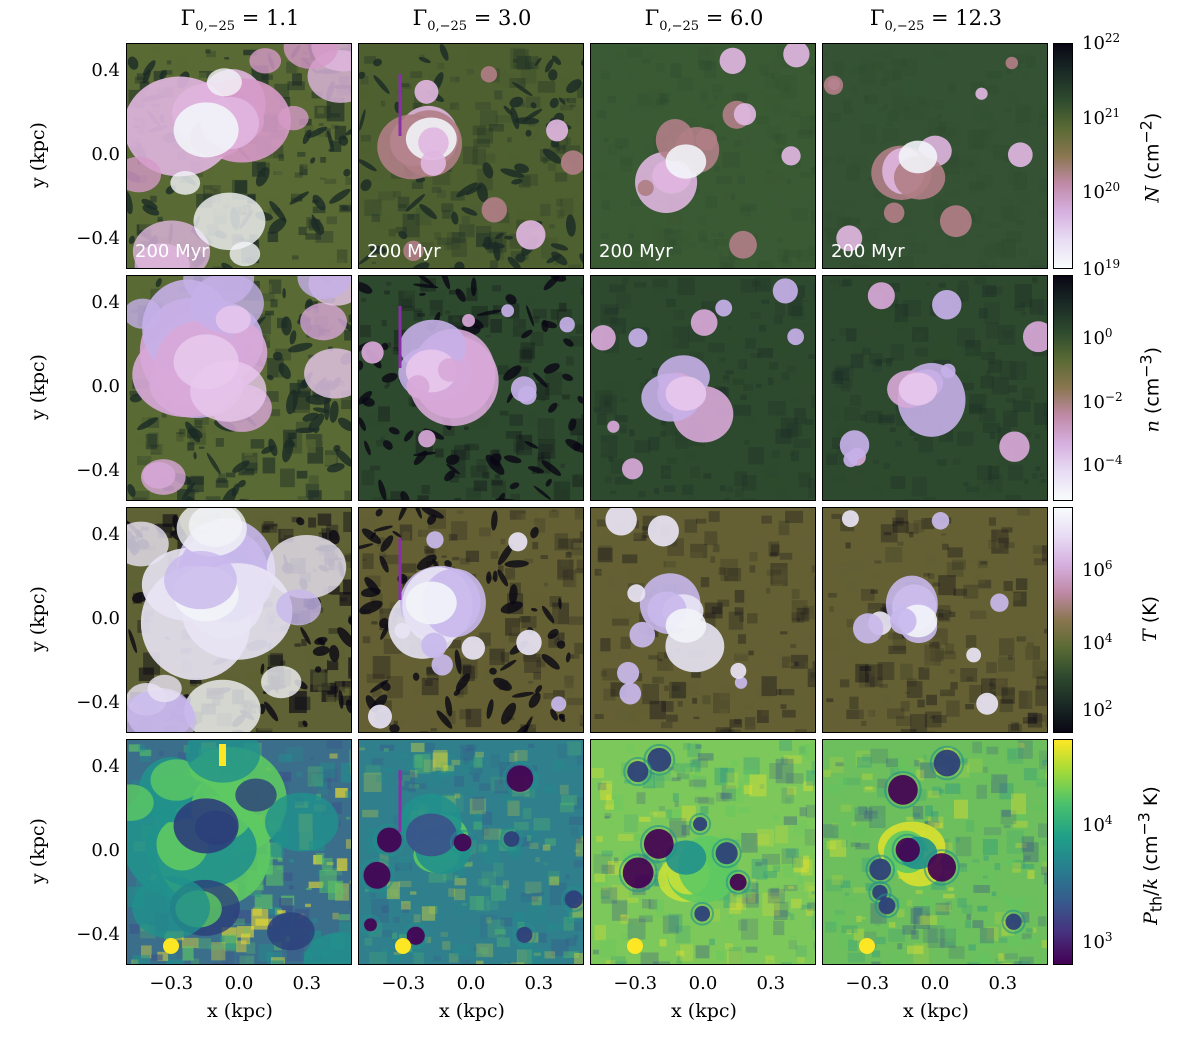 The height and width of the screenshot is (1043, 1200). Describe the element at coordinates (1097, 942) in the screenshot. I see `colorbar-tick-label: 10³` at that location.